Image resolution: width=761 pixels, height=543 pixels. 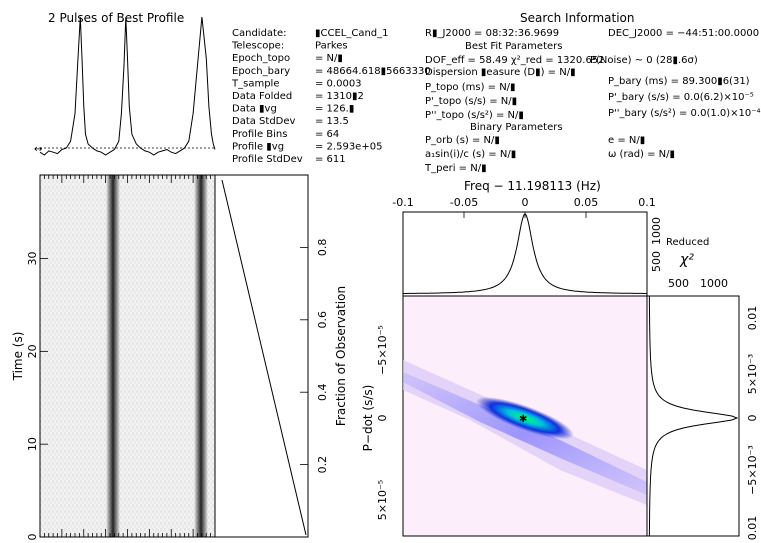 I want to click on freq-chi2-ytick-1000: 1000, so click(x=656, y=231).